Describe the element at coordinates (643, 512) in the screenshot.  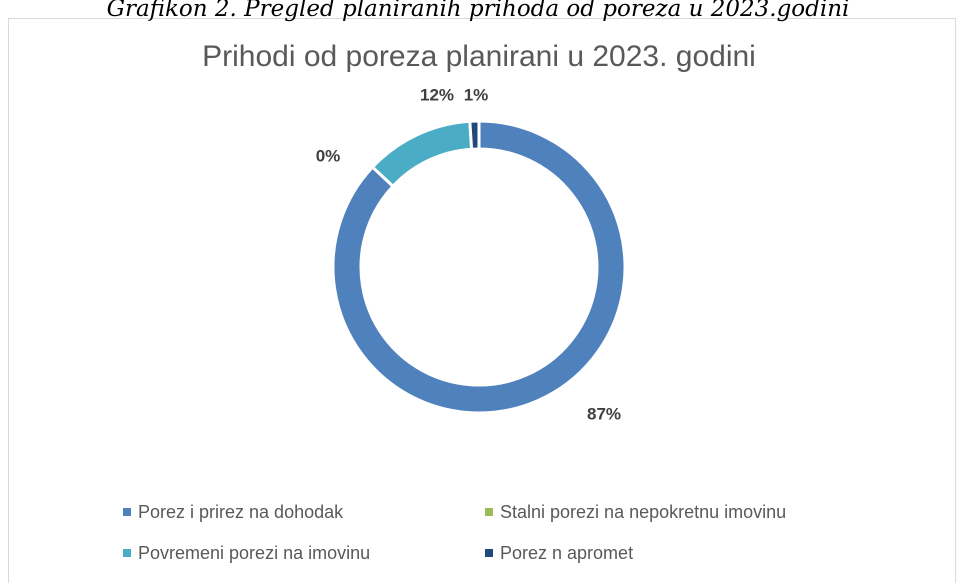
I see `legend-label: Stalni porezi na nepokretnu imovinu` at that location.